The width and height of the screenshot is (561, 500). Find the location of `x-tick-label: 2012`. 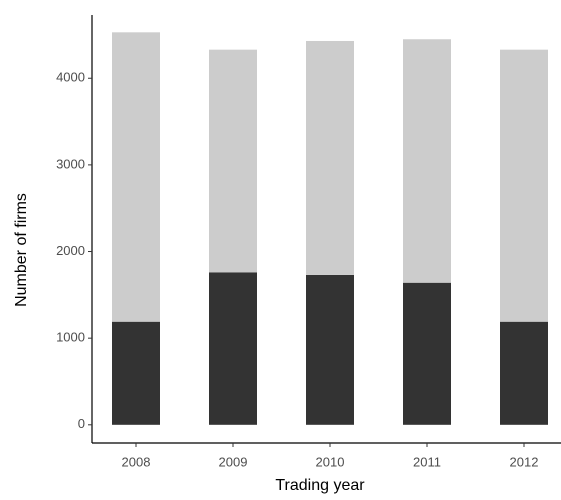

x-tick-label: 2012 is located at coordinates (524, 461).